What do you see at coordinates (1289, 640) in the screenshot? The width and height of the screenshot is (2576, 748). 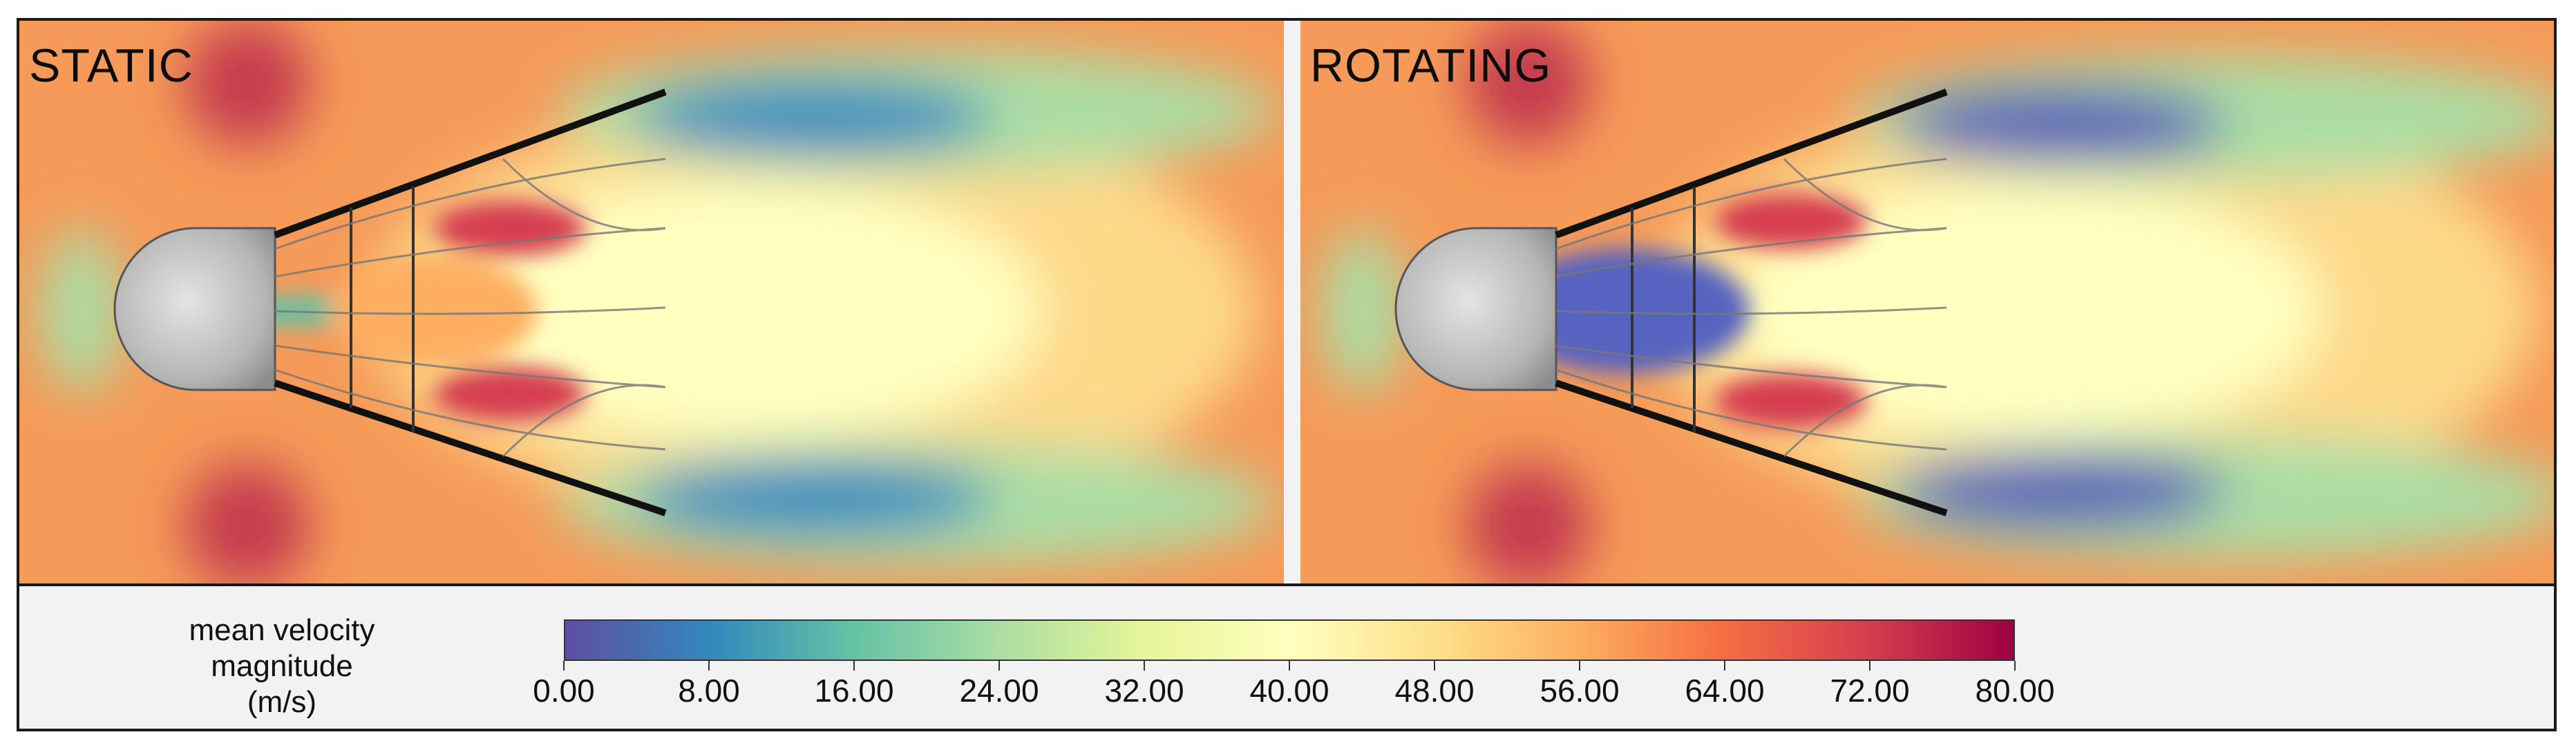 I see `colorbar-gradient` at bounding box center [1289, 640].